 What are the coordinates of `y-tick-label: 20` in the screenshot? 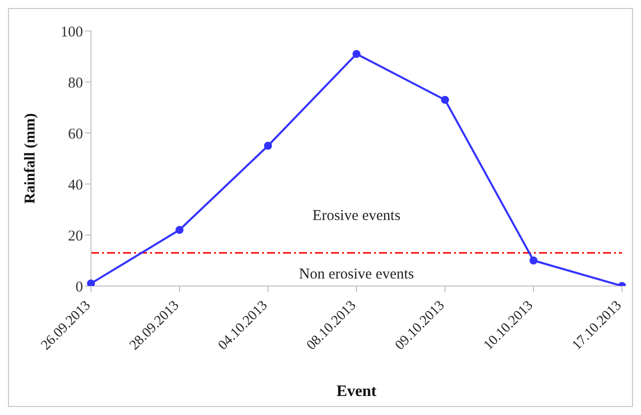 It's located at (75, 236).